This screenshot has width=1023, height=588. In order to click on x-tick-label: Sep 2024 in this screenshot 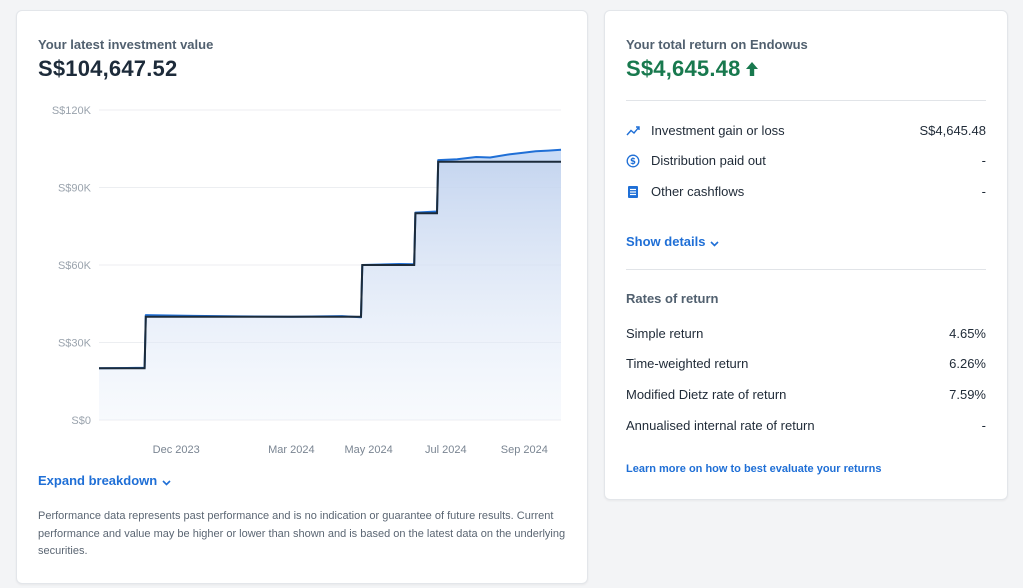, I will do `click(524, 450)`.